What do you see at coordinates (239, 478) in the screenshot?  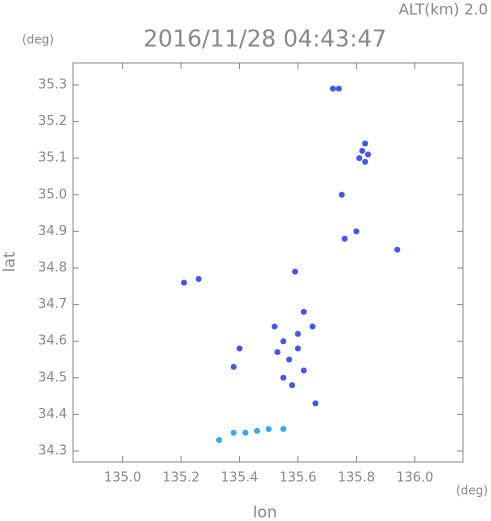 I see `x-tick-label: 135.4` at bounding box center [239, 478].